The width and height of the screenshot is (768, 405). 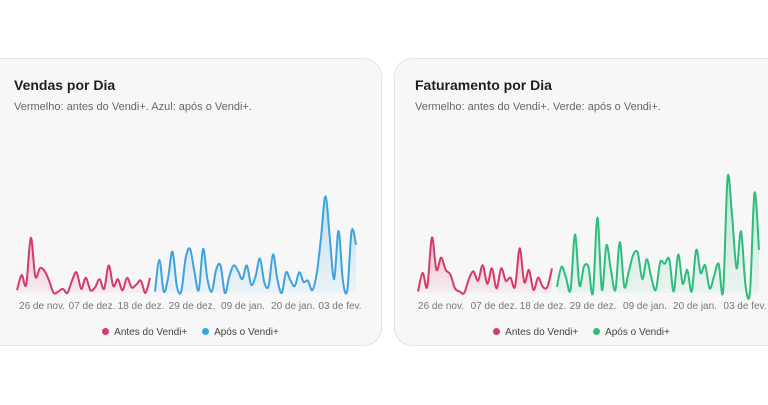 I want to click on revenue-chart, so click(x=588, y=236).